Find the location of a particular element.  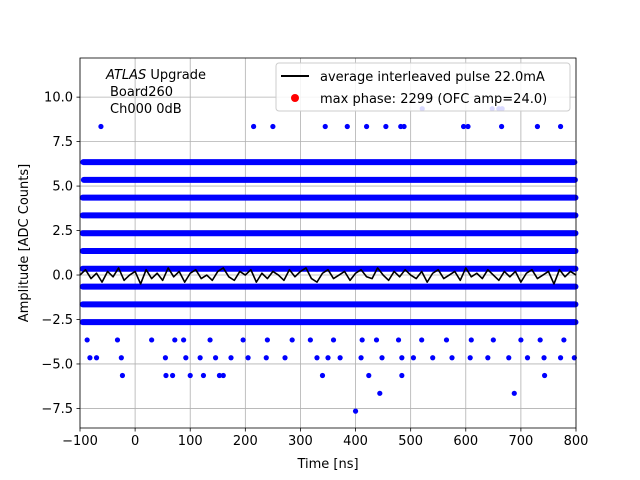

y-tick-label: 10.0 is located at coordinates (58, 98).